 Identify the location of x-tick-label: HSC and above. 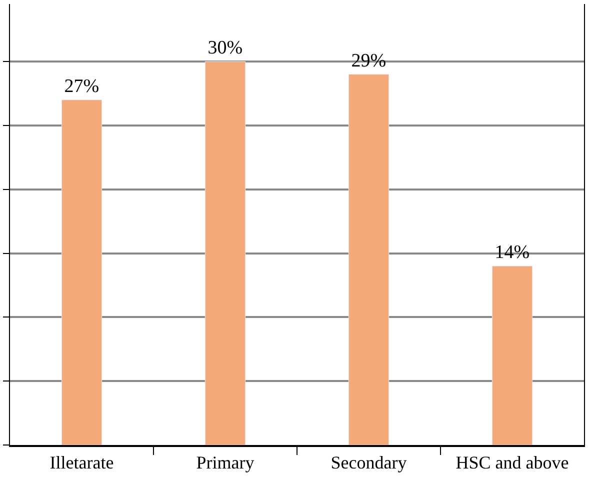
(512, 462).